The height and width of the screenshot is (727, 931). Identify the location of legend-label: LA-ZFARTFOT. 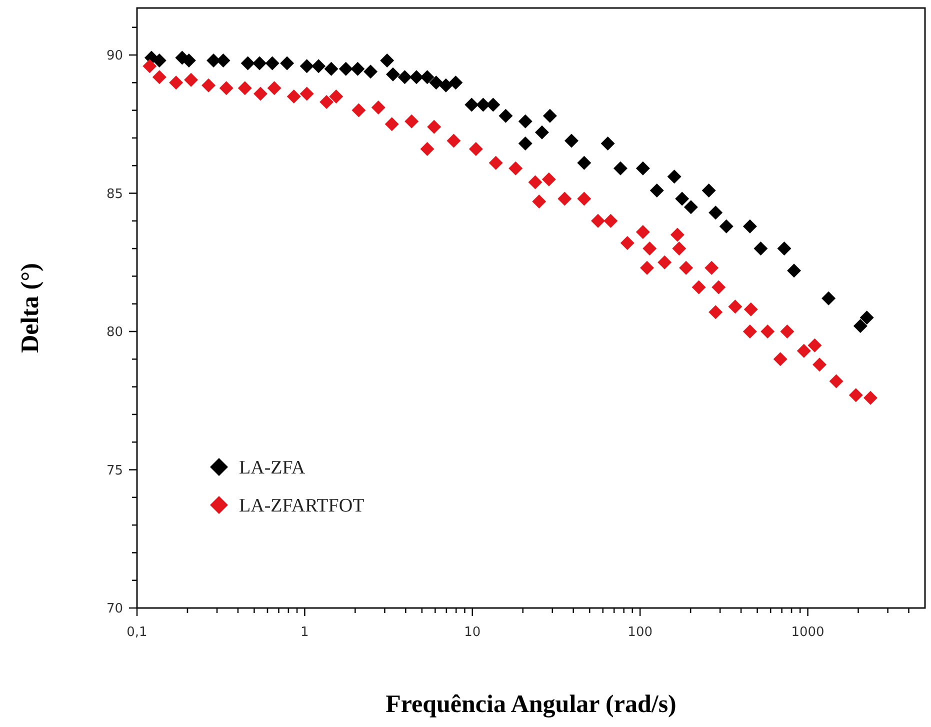
(302, 506).